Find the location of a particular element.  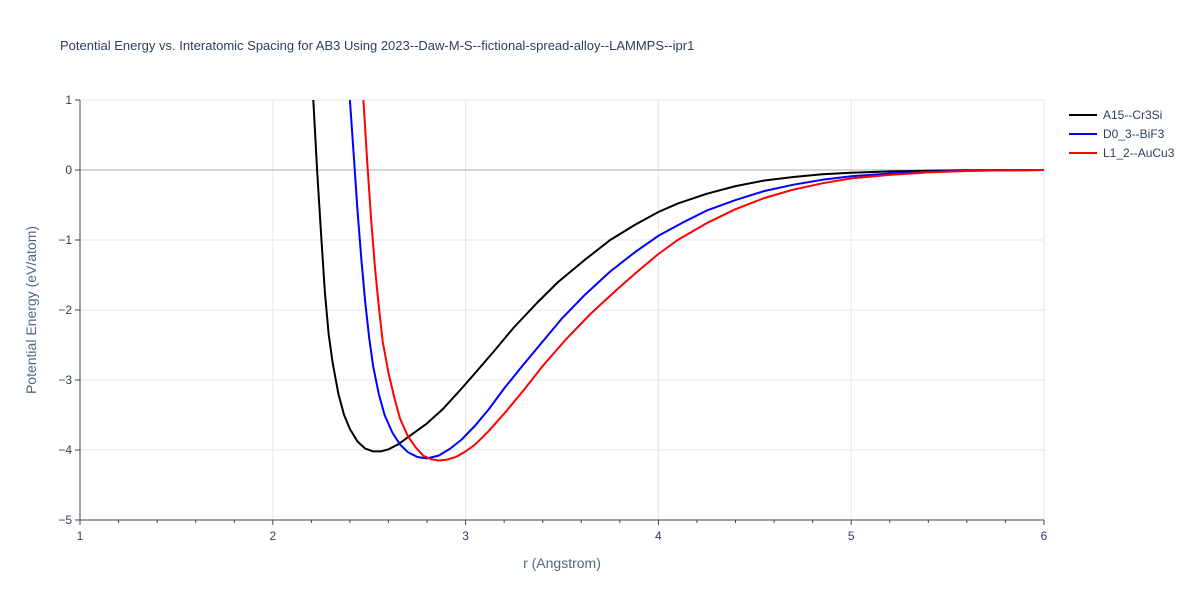

y-tick-label: −2 is located at coordinates (65, 310).